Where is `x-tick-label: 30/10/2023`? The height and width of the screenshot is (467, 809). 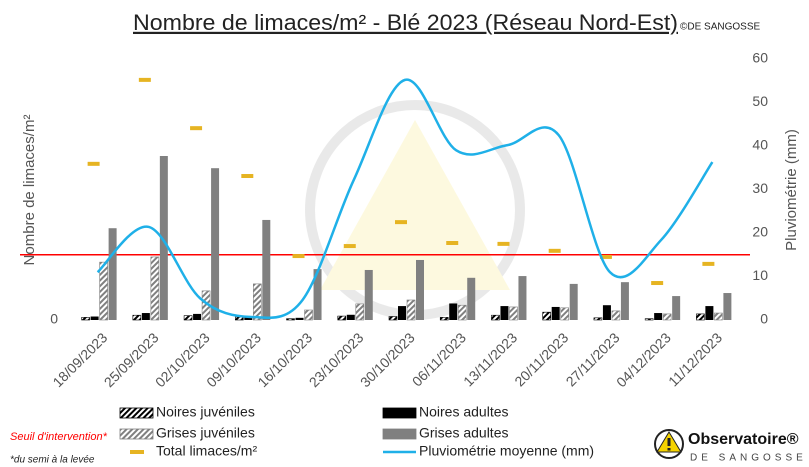 x-tick-label: 30/10/2023 is located at coordinates (387, 359).